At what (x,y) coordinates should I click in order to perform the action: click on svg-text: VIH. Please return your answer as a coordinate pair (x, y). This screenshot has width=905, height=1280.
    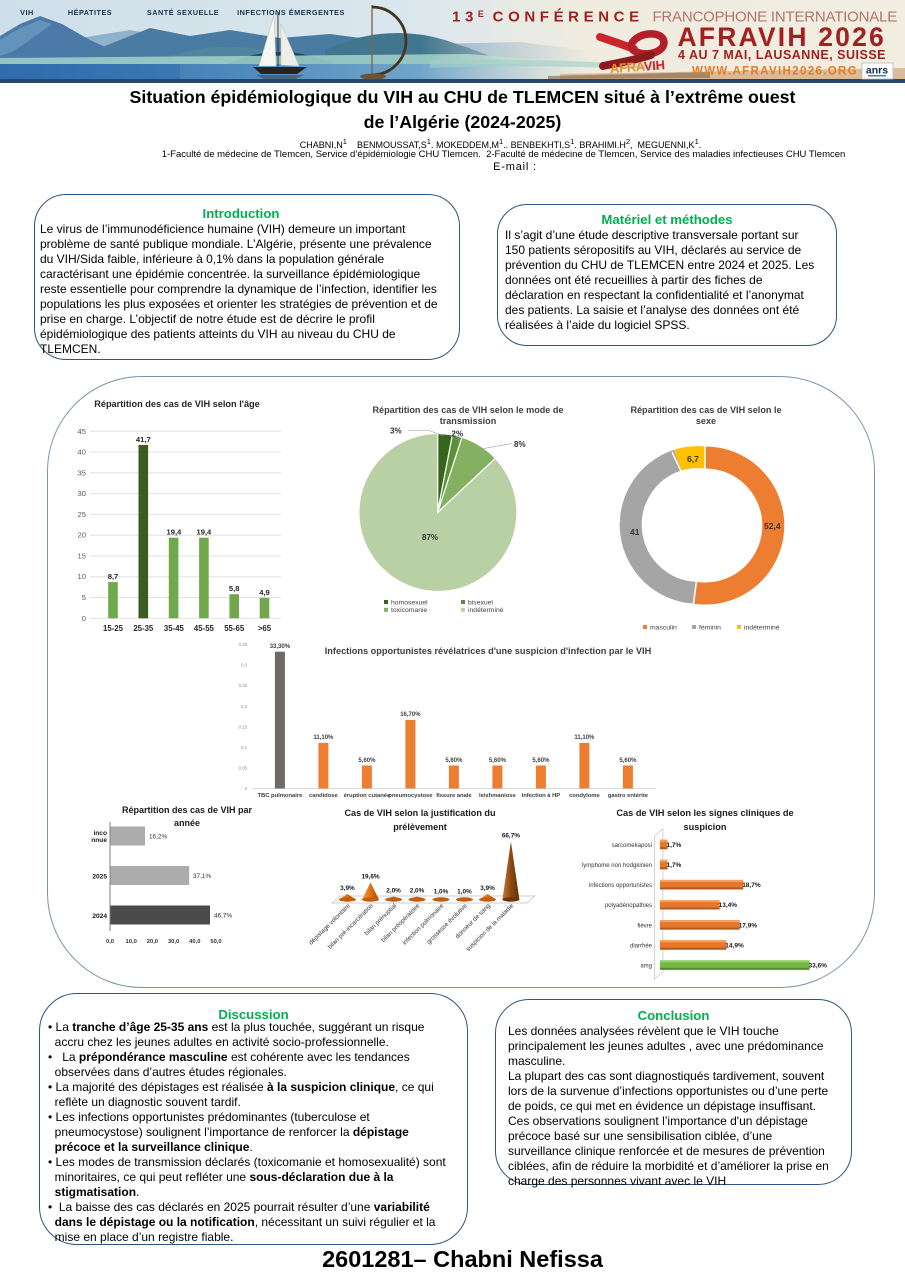
    Looking at the image, I should click on (27, 12).